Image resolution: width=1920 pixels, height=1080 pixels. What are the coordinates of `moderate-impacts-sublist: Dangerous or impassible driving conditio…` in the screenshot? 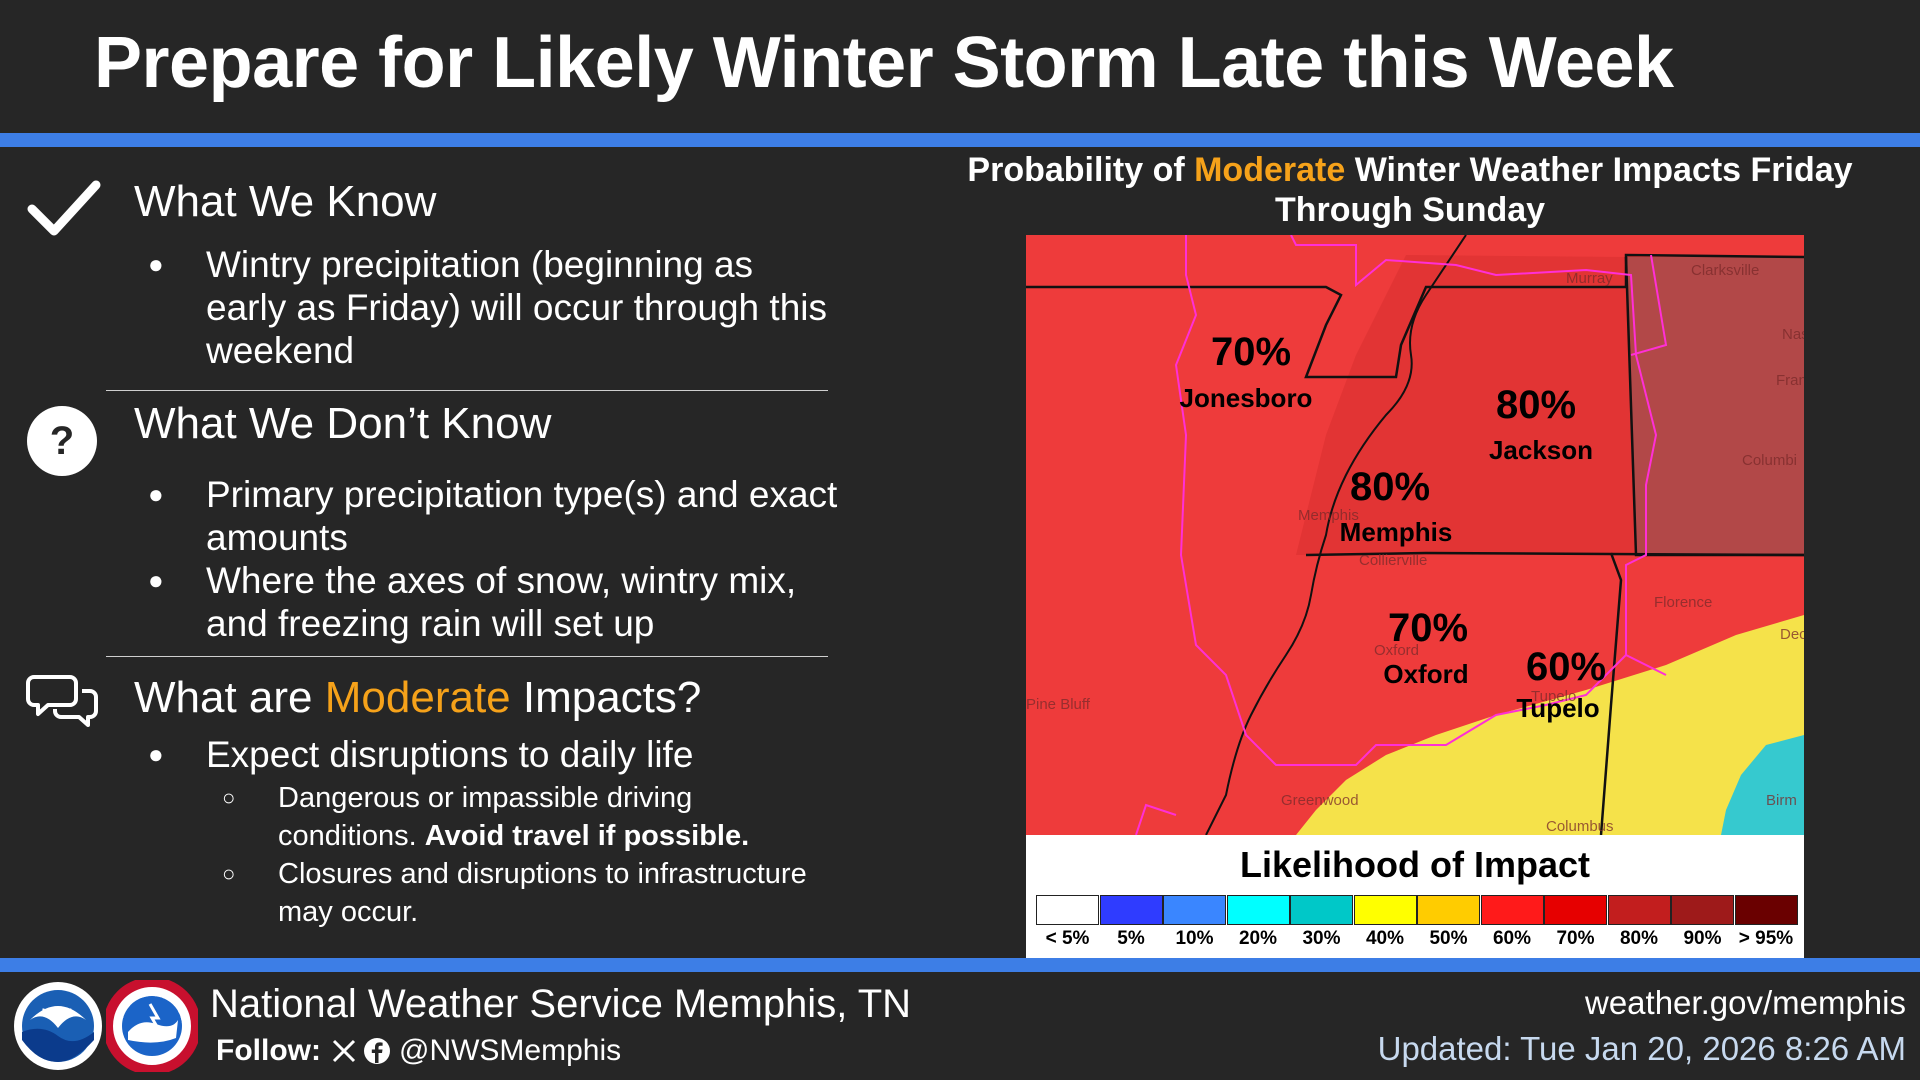 It's located at (522, 855).